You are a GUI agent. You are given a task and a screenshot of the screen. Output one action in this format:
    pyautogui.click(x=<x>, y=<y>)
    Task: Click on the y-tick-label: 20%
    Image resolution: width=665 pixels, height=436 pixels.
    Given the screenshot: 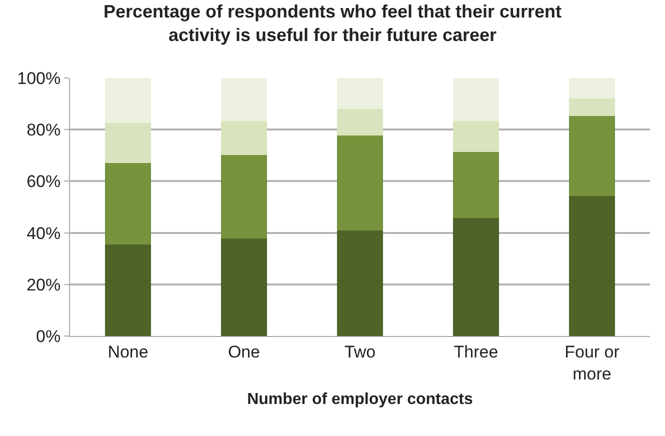 What is the action you would take?
    pyautogui.click(x=43, y=284)
    